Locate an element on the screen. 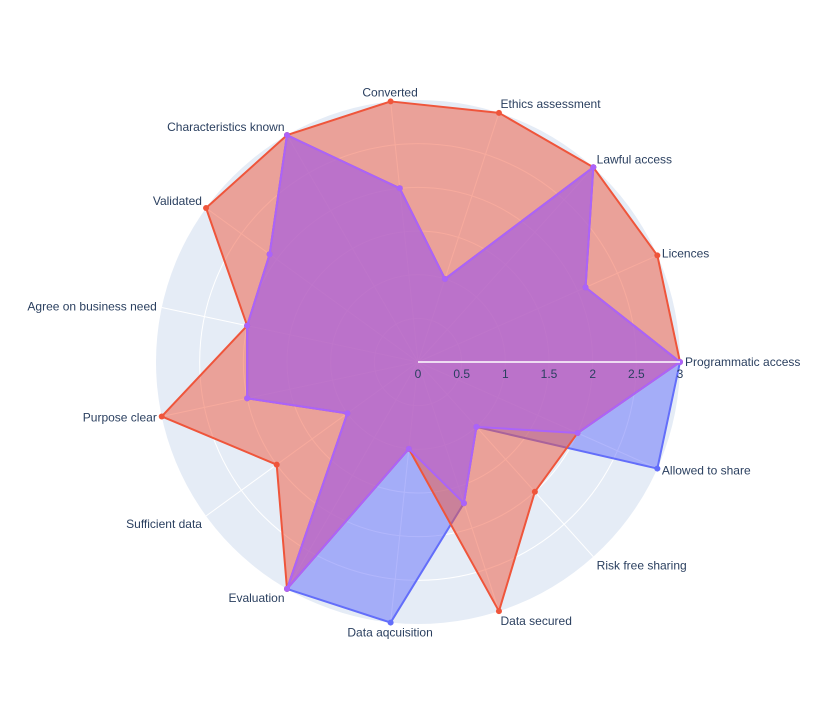 Image resolution: width=836 pixels, height=704 pixels. category-label-allowed-to-share: Allowed to share is located at coordinates (706, 471).